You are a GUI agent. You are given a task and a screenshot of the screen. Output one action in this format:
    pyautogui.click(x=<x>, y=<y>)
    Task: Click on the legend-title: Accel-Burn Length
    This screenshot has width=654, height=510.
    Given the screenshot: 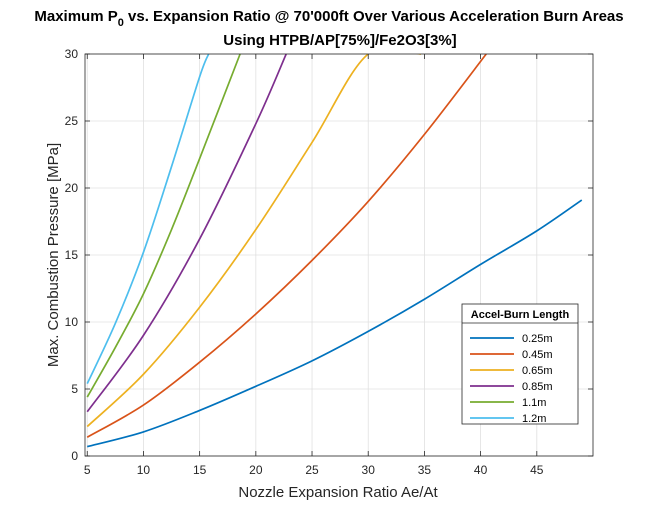 What is the action you would take?
    pyautogui.click(x=520, y=315)
    